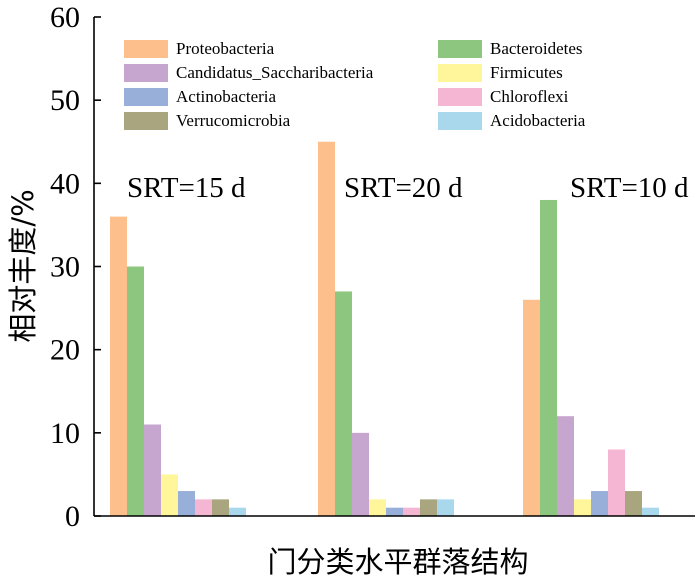  What do you see at coordinates (529, 96) in the screenshot?
I see `legend-label: Chloroflexi` at bounding box center [529, 96].